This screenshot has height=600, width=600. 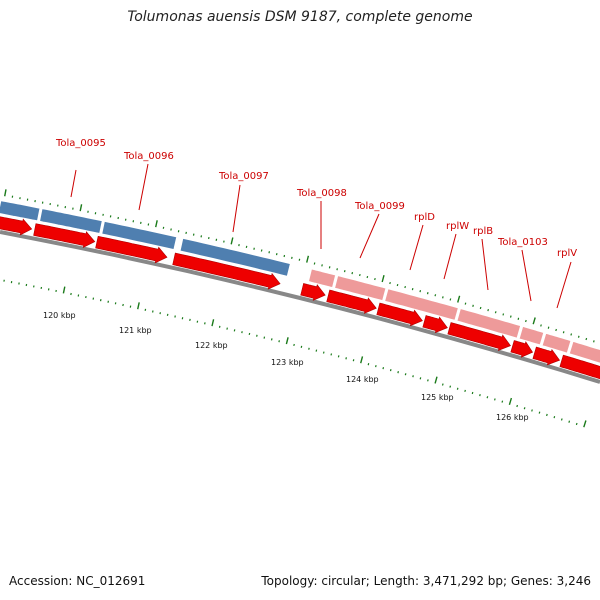 What do you see at coordinates (483, 231) in the screenshot?
I see `gene-label-rplb: rplB` at bounding box center [483, 231].